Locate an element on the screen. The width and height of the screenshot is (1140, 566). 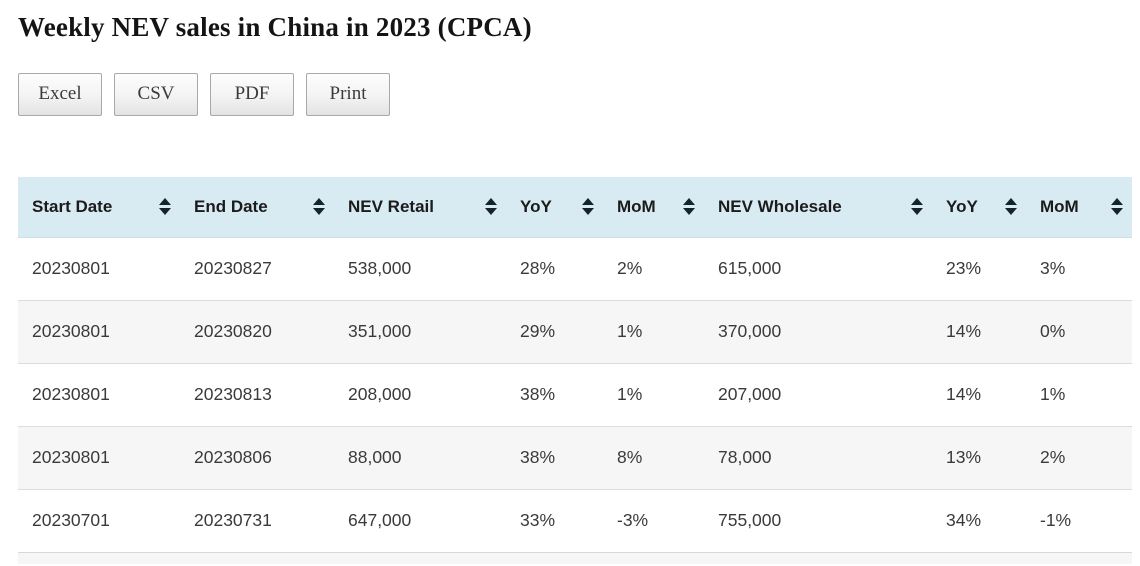
cell-wholesale-mom: 0% is located at coordinates (1079, 331).